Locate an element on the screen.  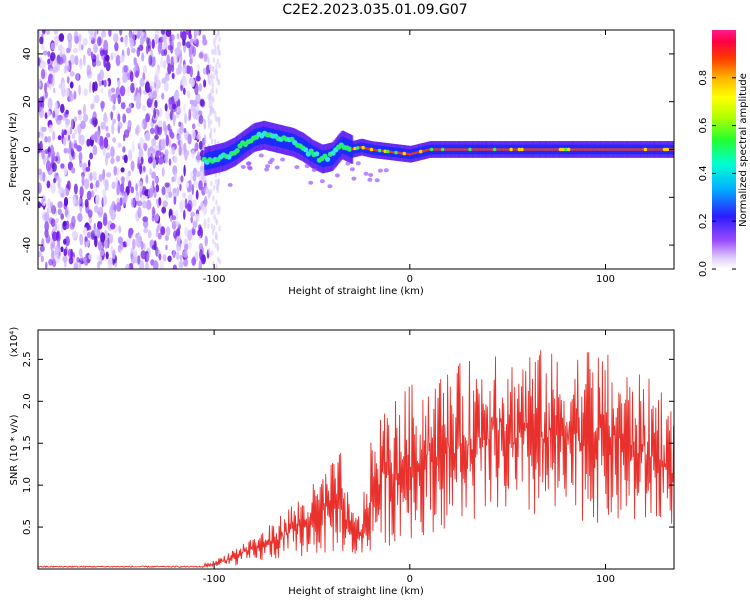
colorbar-tick-label: 0.6 is located at coordinates (703, 126).